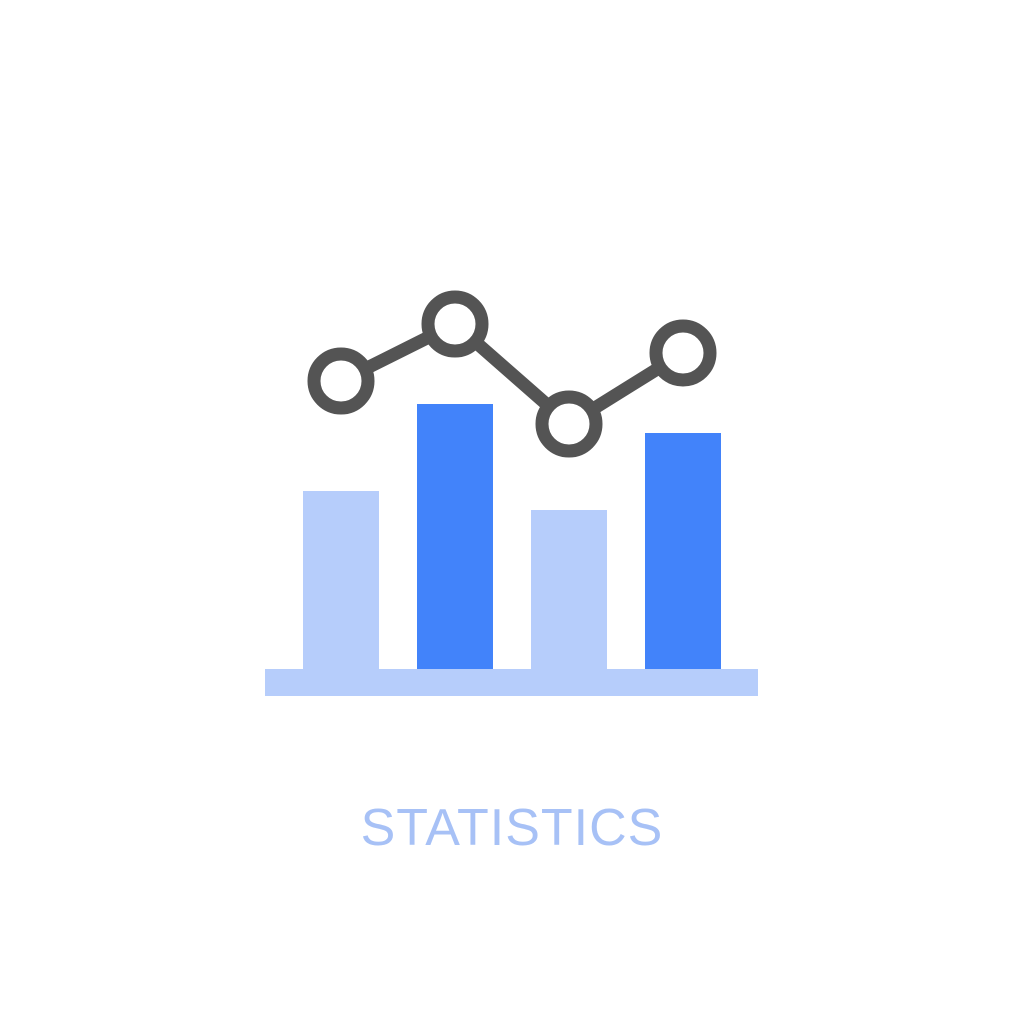  What do you see at coordinates (511, 682) in the screenshot?
I see `chart-baseline` at bounding box center [511, 682].